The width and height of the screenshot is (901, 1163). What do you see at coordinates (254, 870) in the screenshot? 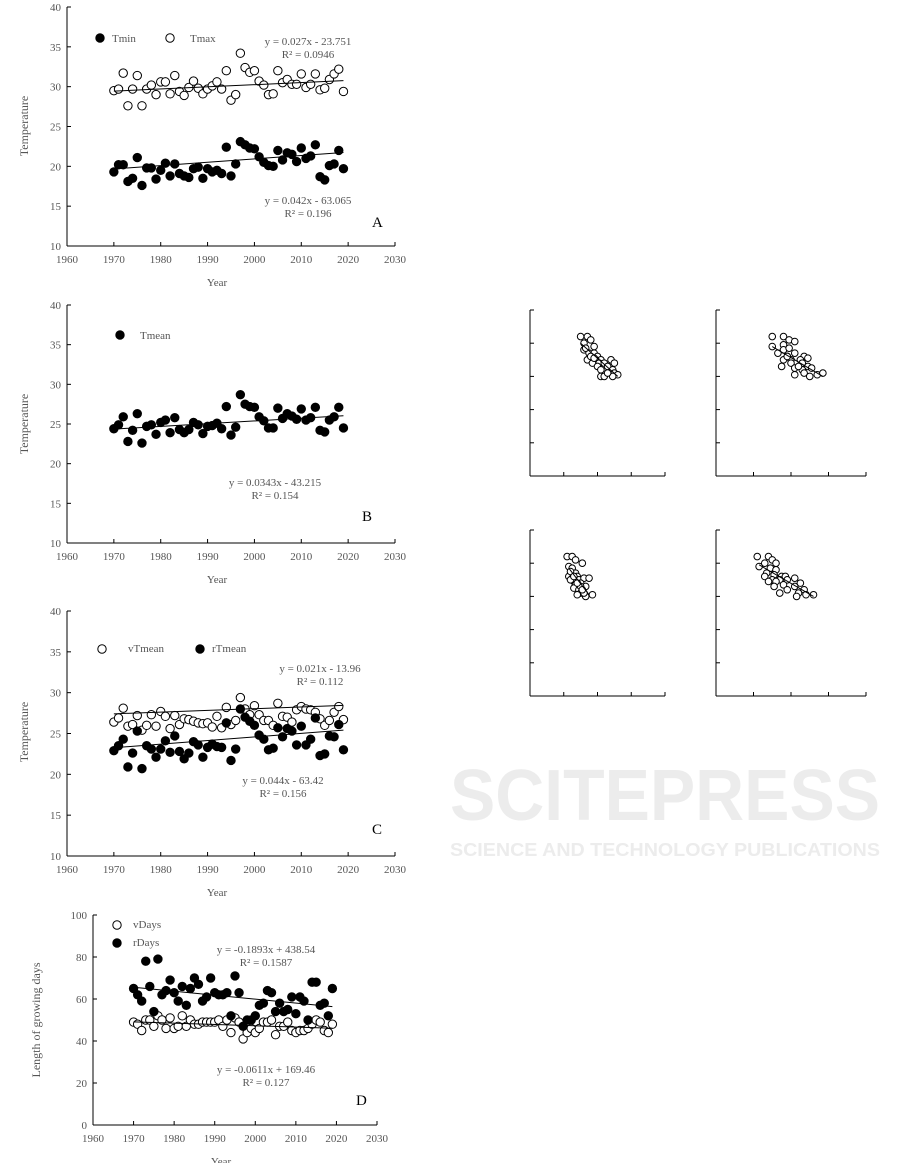
I see `x-tick-label: 2000` at bounding box center [254, 870].